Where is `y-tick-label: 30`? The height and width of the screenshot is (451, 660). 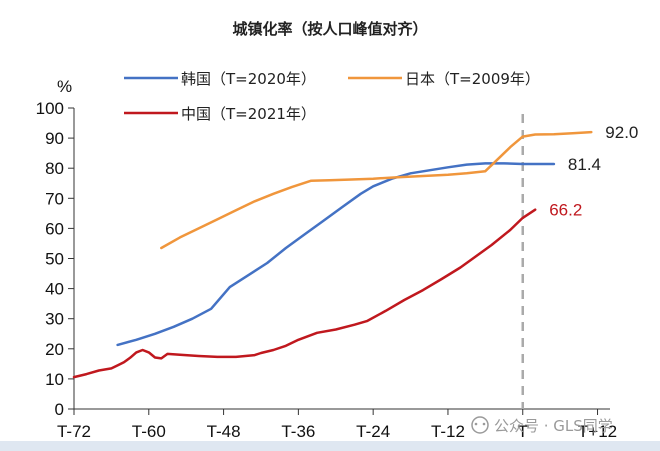
y-tick-label: 30 is located at coordinates (54, 319).